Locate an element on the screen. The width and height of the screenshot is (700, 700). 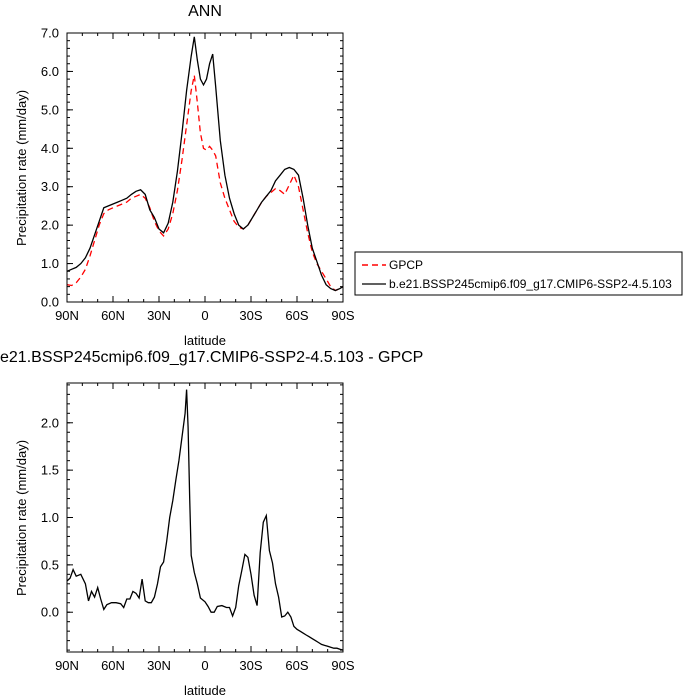
x-tick-label-0-0: 90N is located at coordinates (67, 315).